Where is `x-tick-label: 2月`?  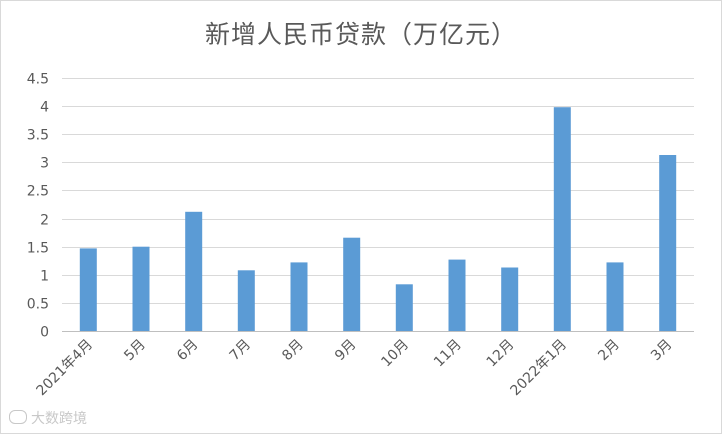 x-tick-label: 2月 is located at coordinates (609, 351).